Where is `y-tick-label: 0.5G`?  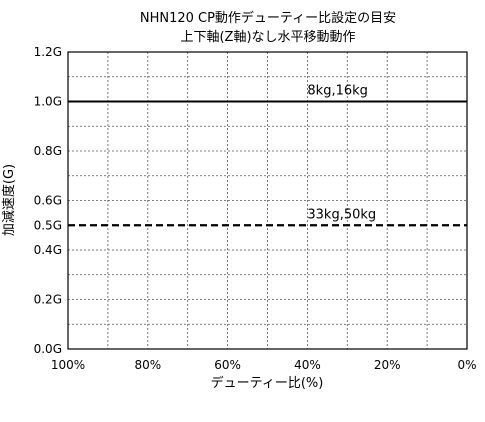 y-tick-label: 0.5G is located at coordinates (48, 225).